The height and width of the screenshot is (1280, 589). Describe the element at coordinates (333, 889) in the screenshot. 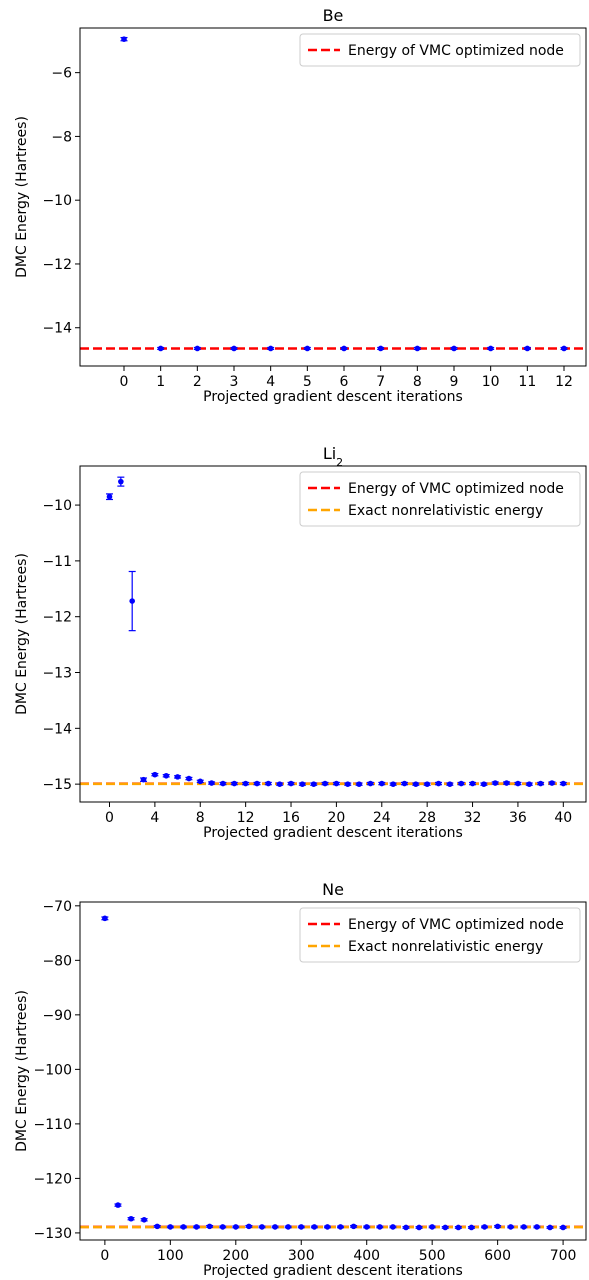

I see `chart-title: Ne` at that location.